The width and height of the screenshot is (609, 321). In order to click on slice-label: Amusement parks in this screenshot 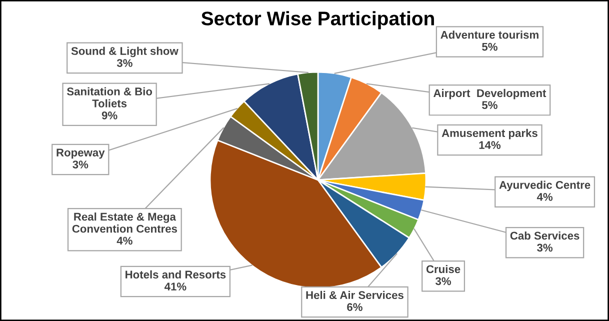, I will do `click(490, 134)`.